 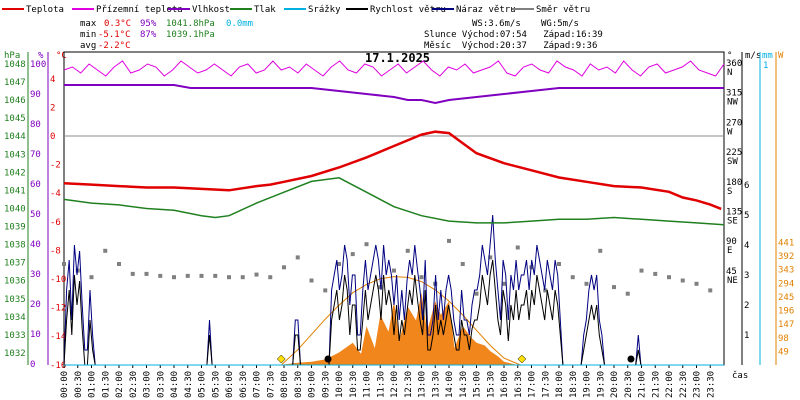 I want to click on stats-sun: Slunce Východ:07:54 Západ:16:39, so click(x=513, y=35).